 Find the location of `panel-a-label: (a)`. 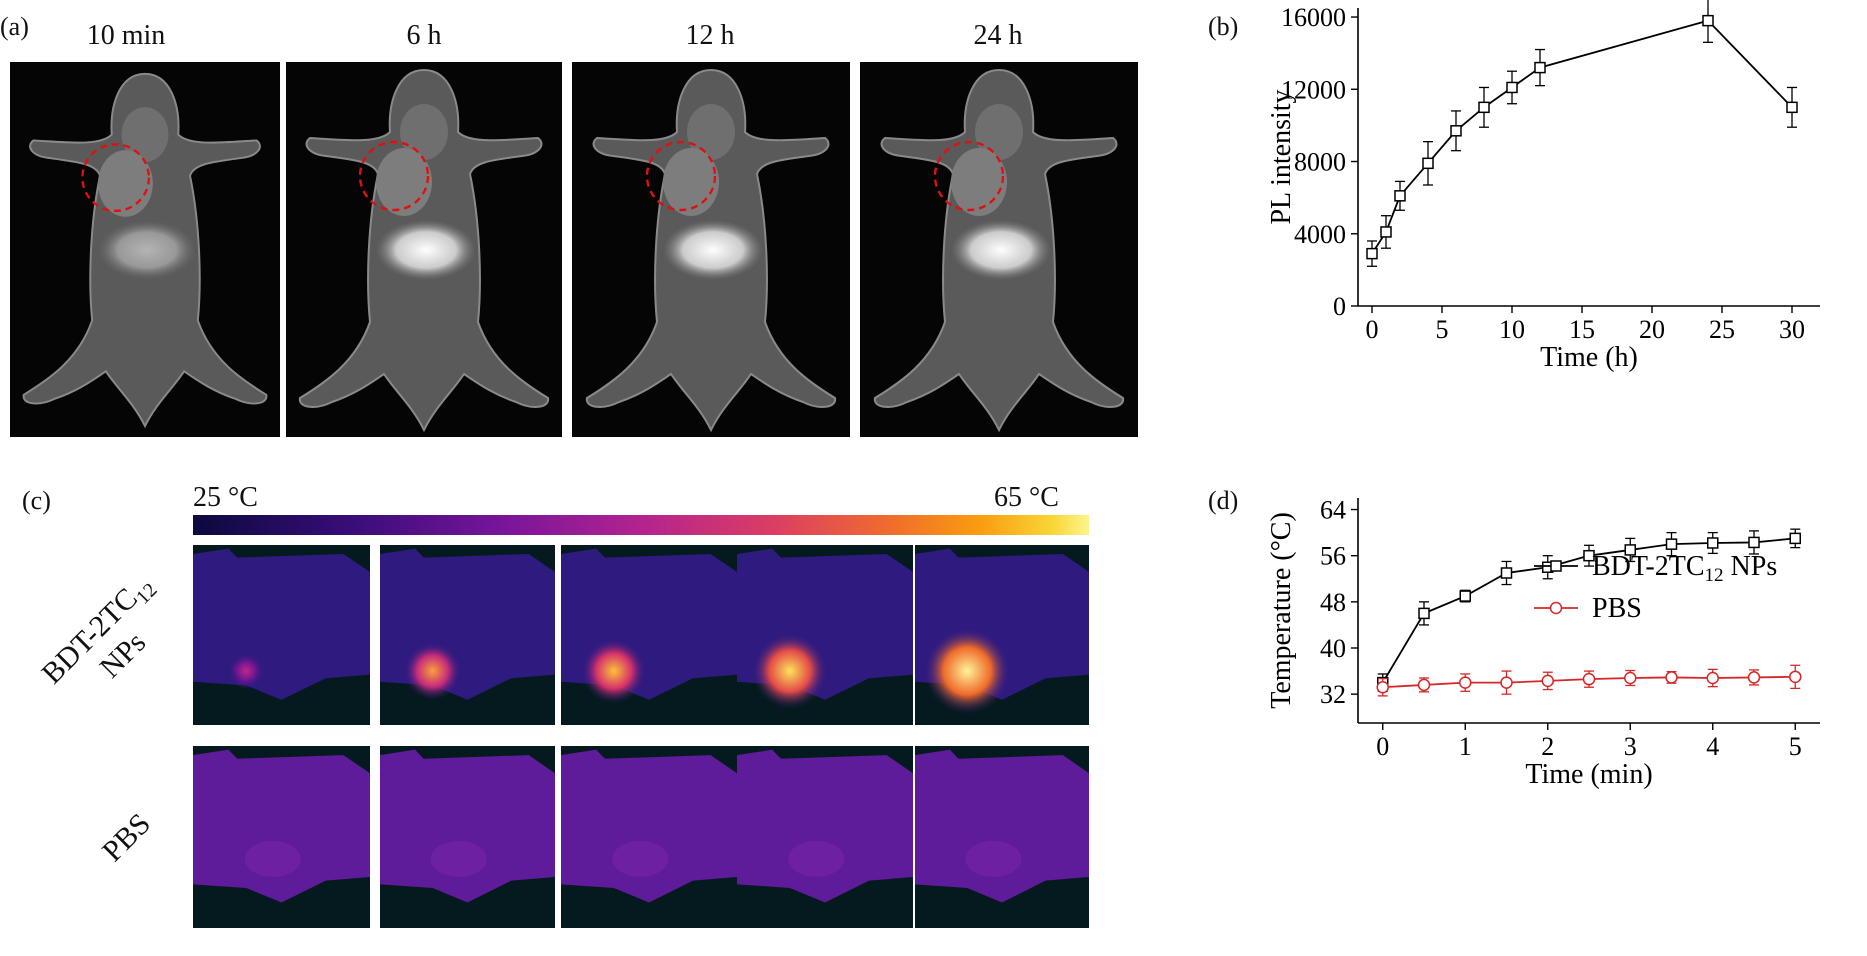

panel-a-label: (a) is located at coordinates (14, 26).